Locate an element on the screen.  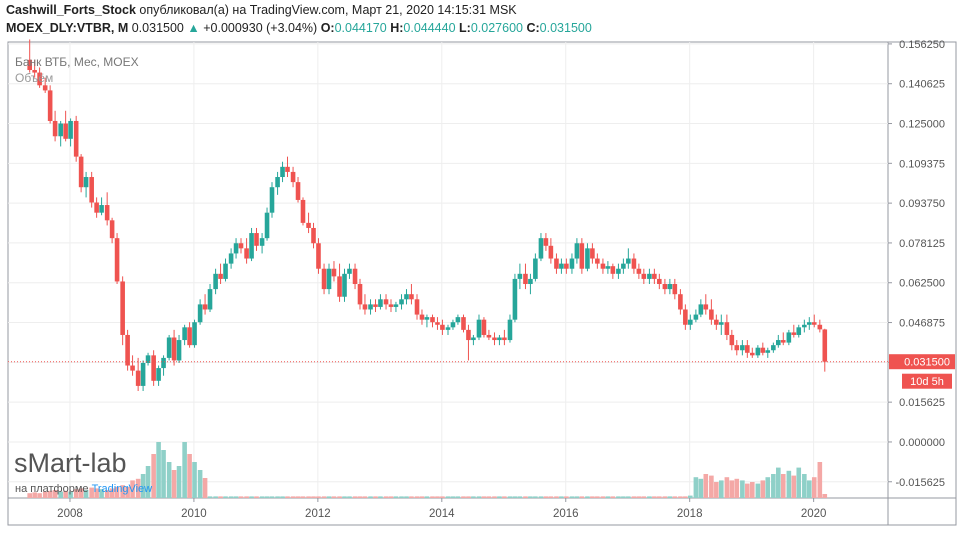
last-price: 0.031500 is located at coordinates (157, 28).